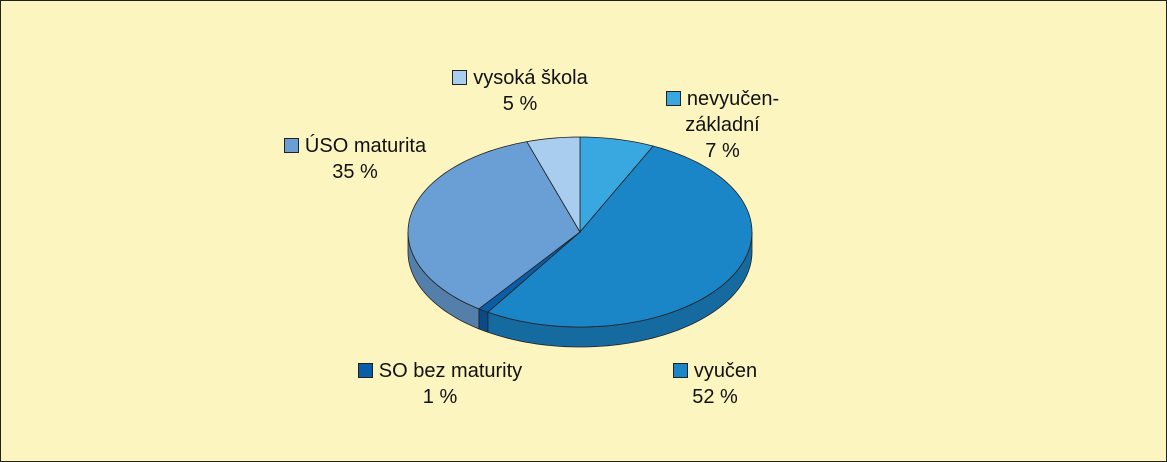  I want to click on legend-label: nevyučen-základní 7 %, so click(722, 125).